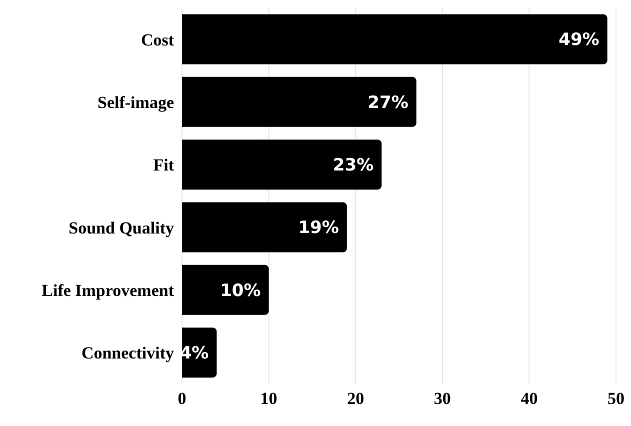 This screenshot has width=631, height=426. Describe the element at coordinates (163, 165) in the screenshot. I see `y-tick-label: Fit` at that location.